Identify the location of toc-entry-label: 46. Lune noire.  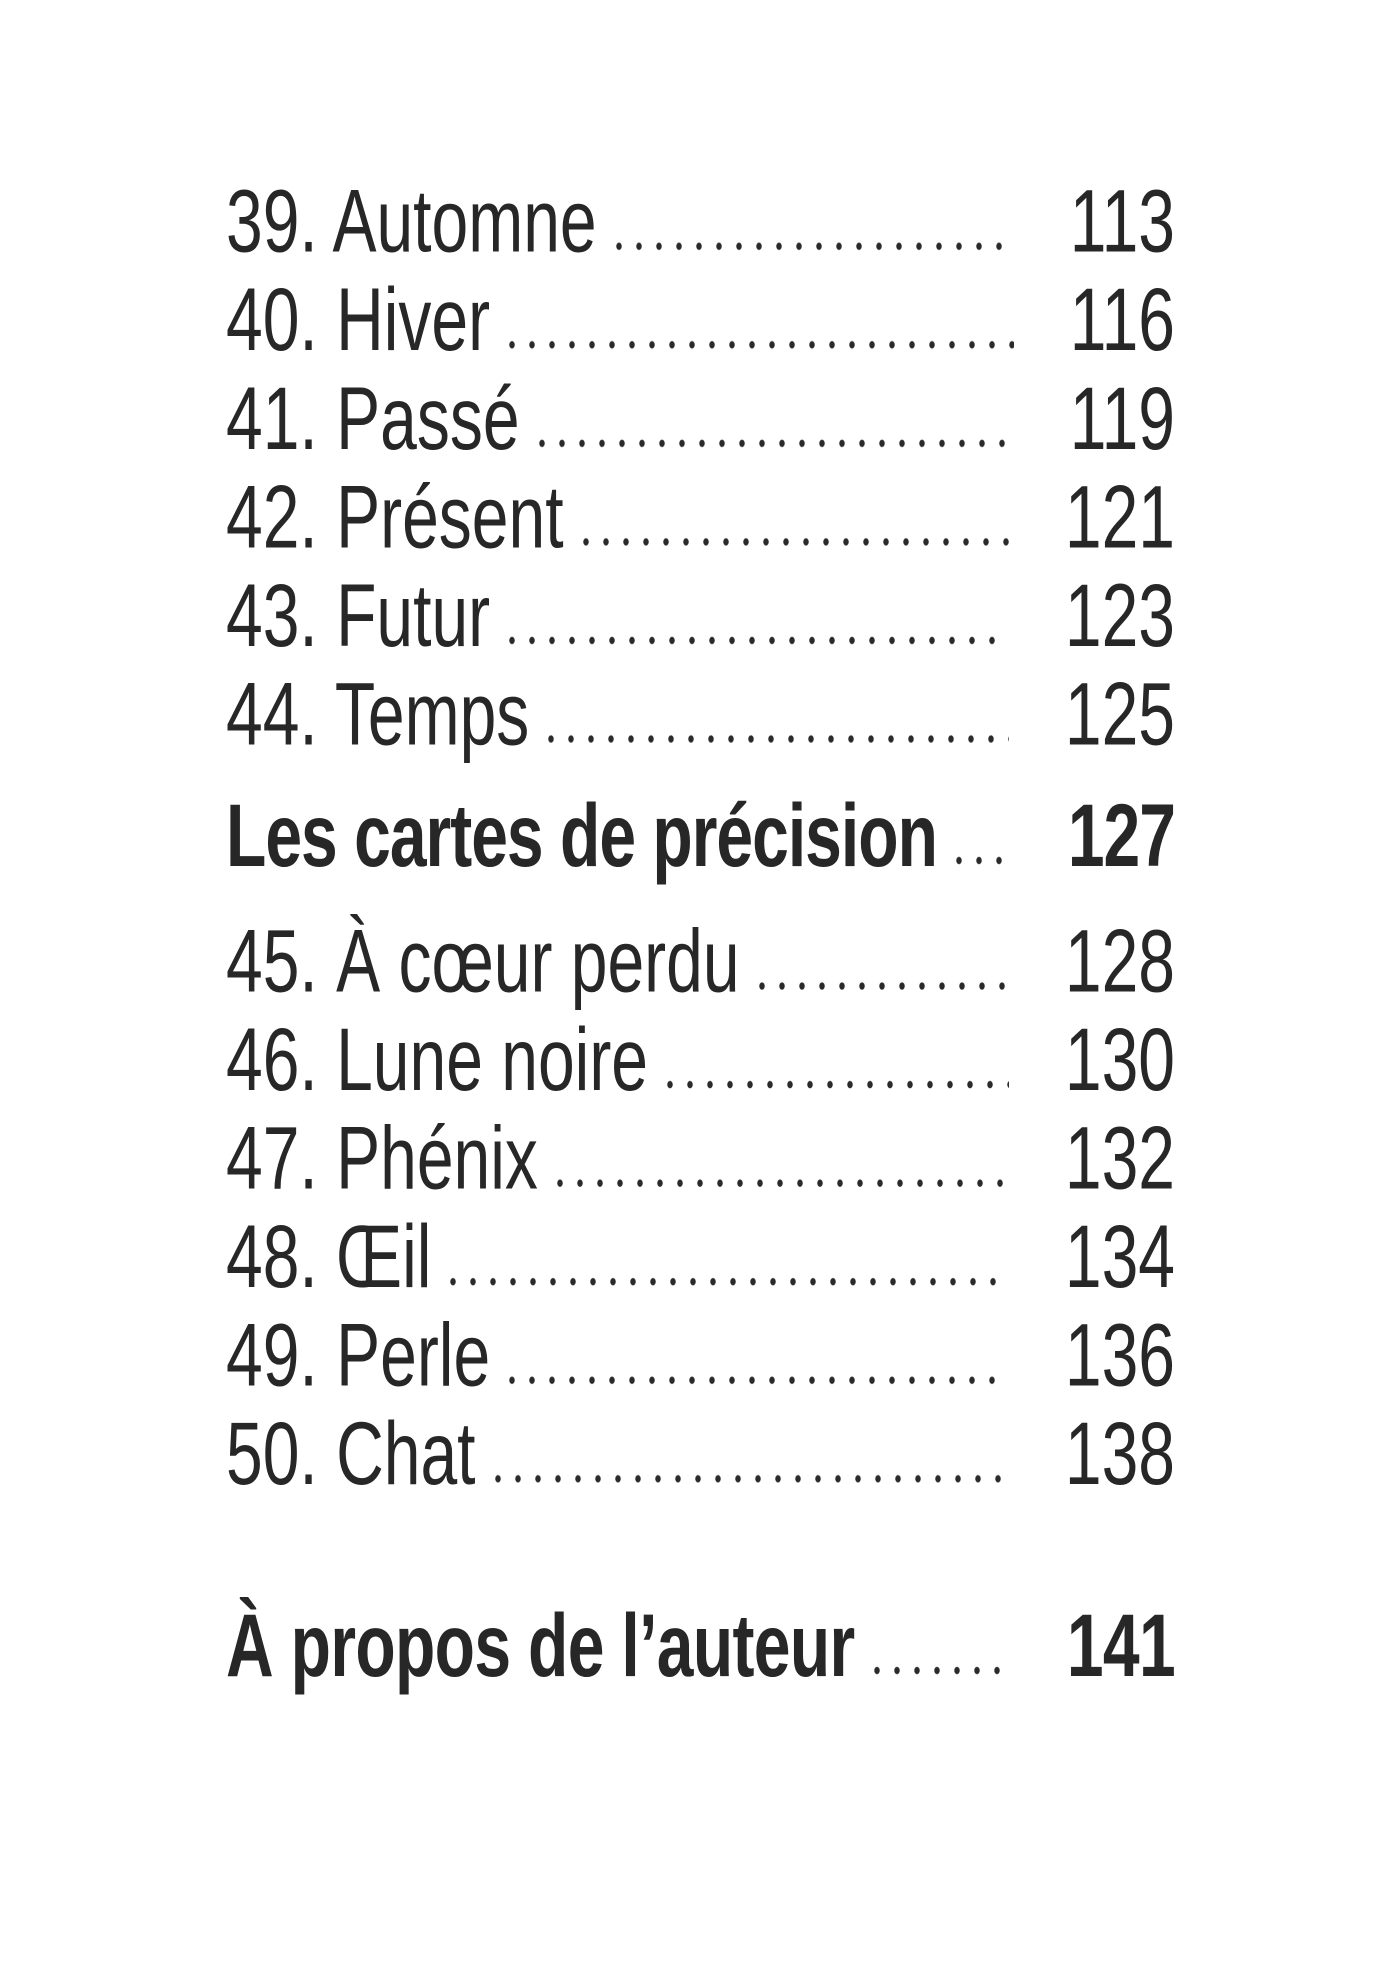
(437, 1059).